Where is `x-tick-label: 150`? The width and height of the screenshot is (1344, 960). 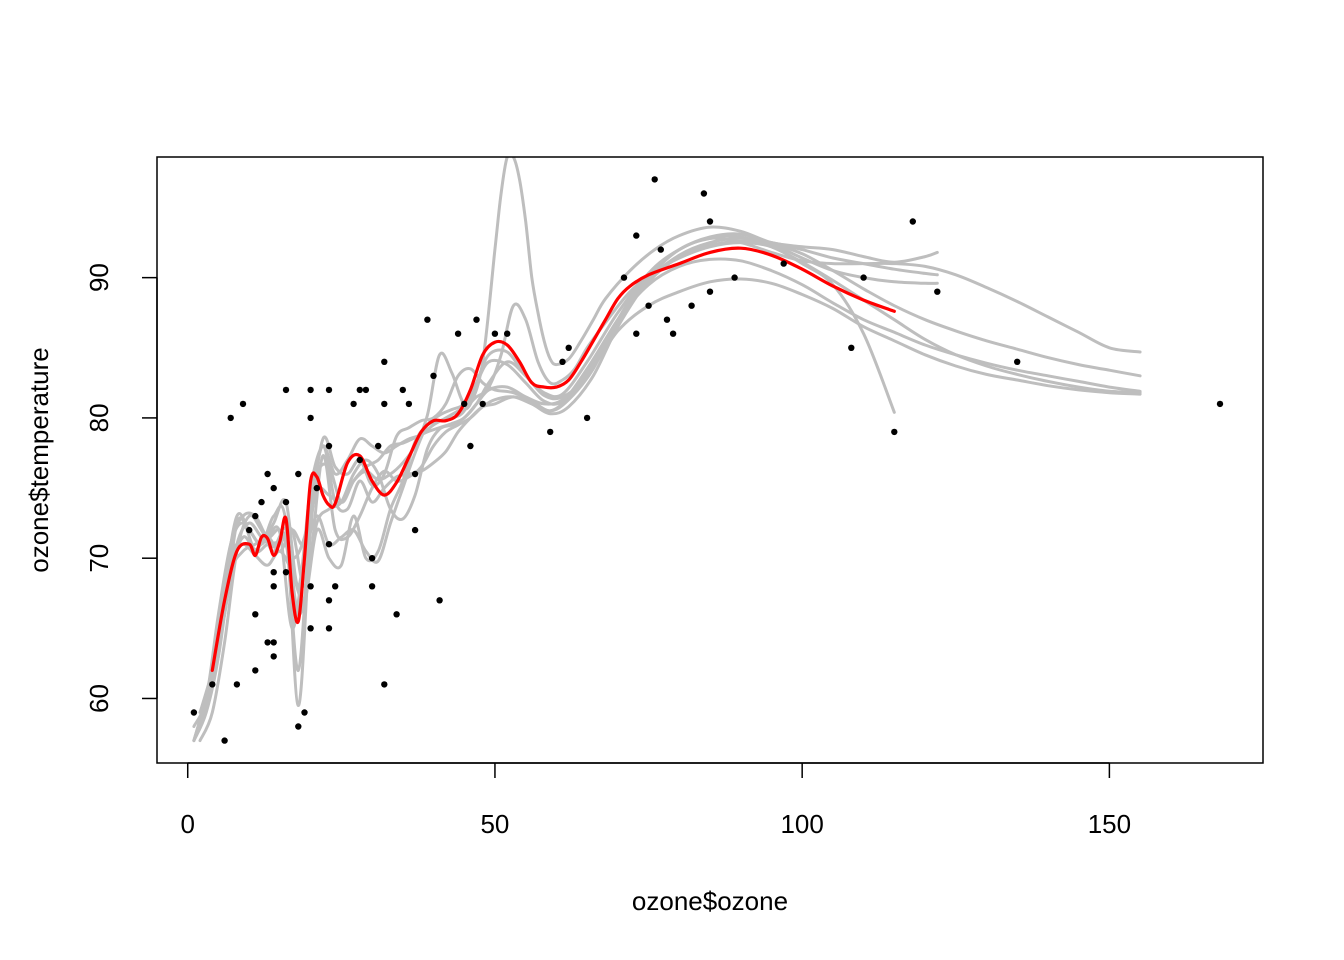
x-tick-label: 150 is located at coordinates (1109, 824).